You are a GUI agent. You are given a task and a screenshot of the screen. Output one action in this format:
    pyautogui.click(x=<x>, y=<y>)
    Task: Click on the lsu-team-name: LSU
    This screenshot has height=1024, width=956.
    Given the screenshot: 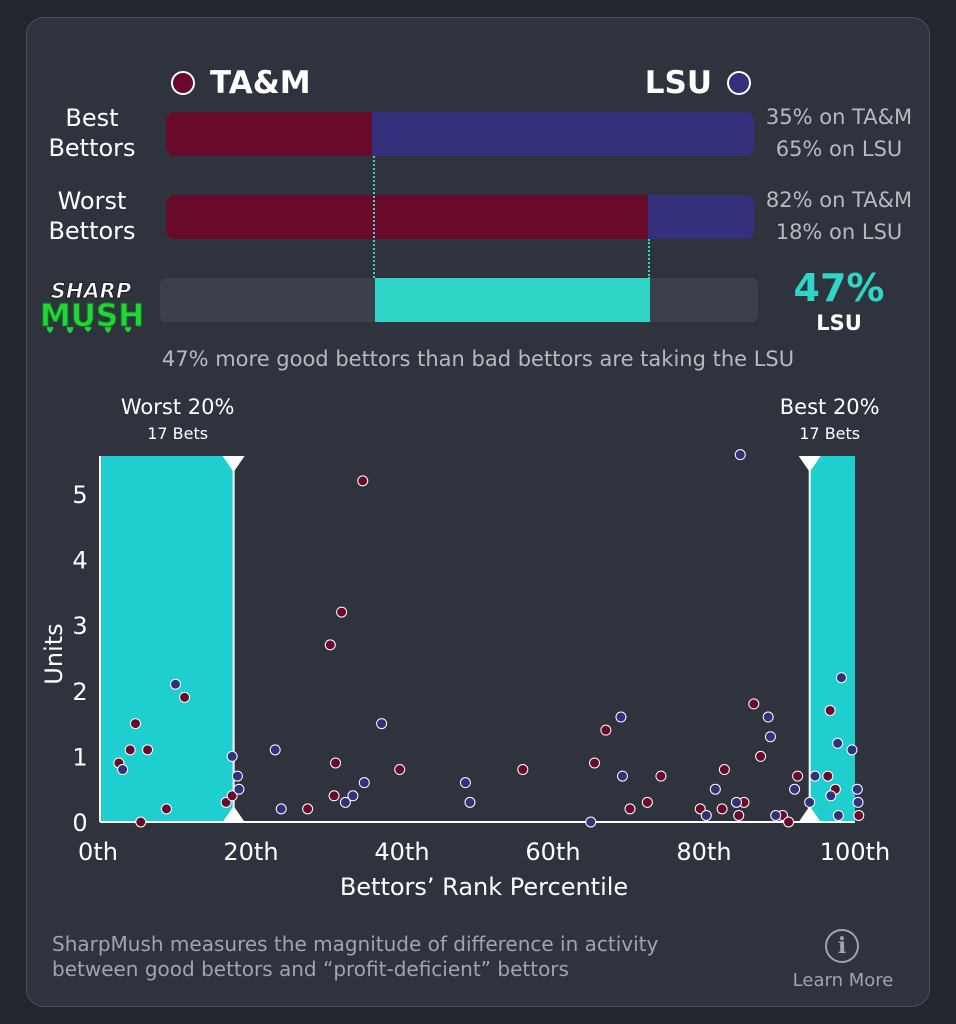 What is the action you would take?
    pyautogui.click(x=678, y=83)
    